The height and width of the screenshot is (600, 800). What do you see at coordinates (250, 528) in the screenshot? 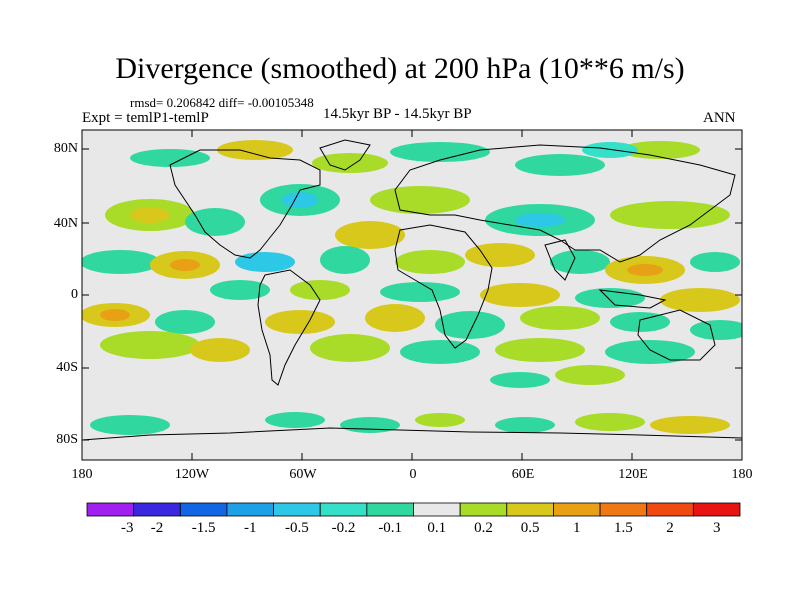
I see `colorbar-label: -1` at bounding box center [250, 528].